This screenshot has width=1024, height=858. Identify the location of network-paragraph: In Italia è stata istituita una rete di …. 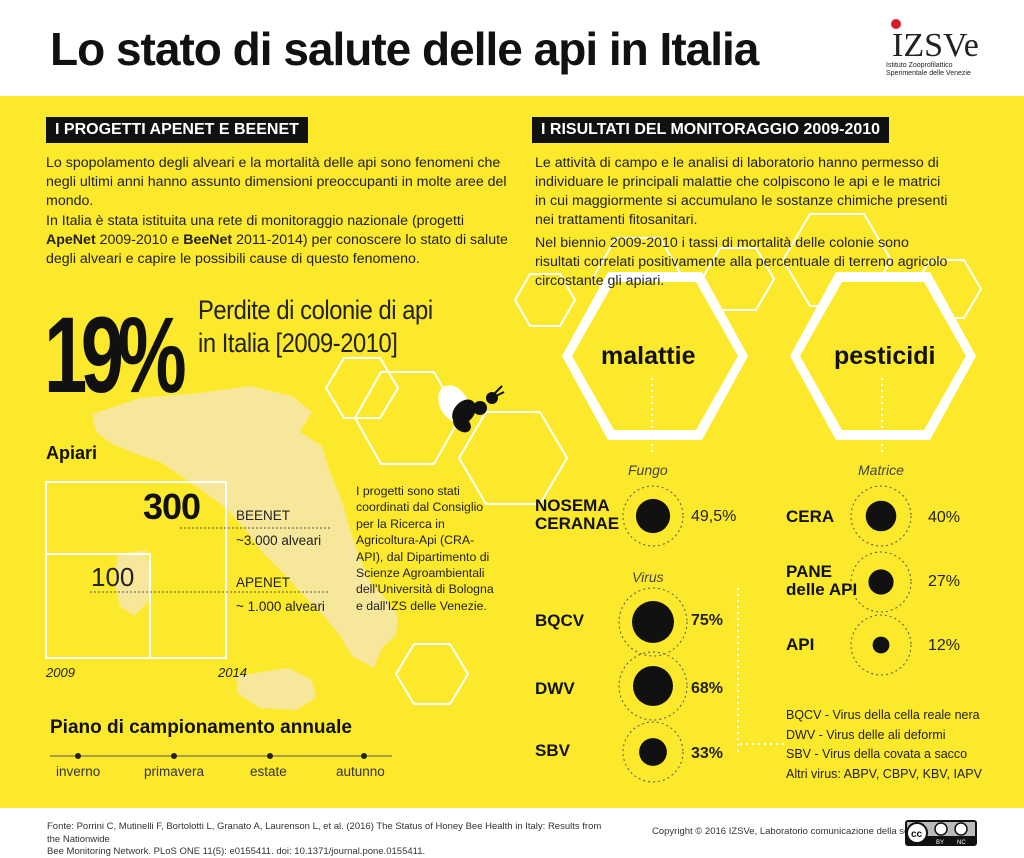
(277, 240).